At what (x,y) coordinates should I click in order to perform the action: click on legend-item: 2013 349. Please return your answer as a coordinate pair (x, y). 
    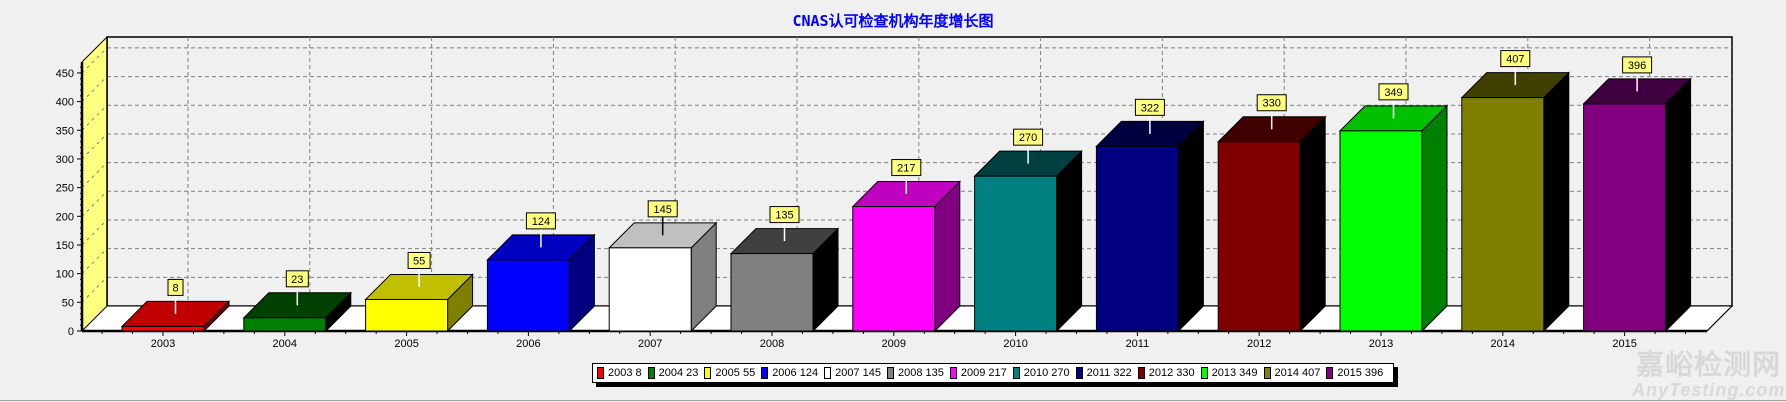
    Looking at the image, I should click on (1229, 373).